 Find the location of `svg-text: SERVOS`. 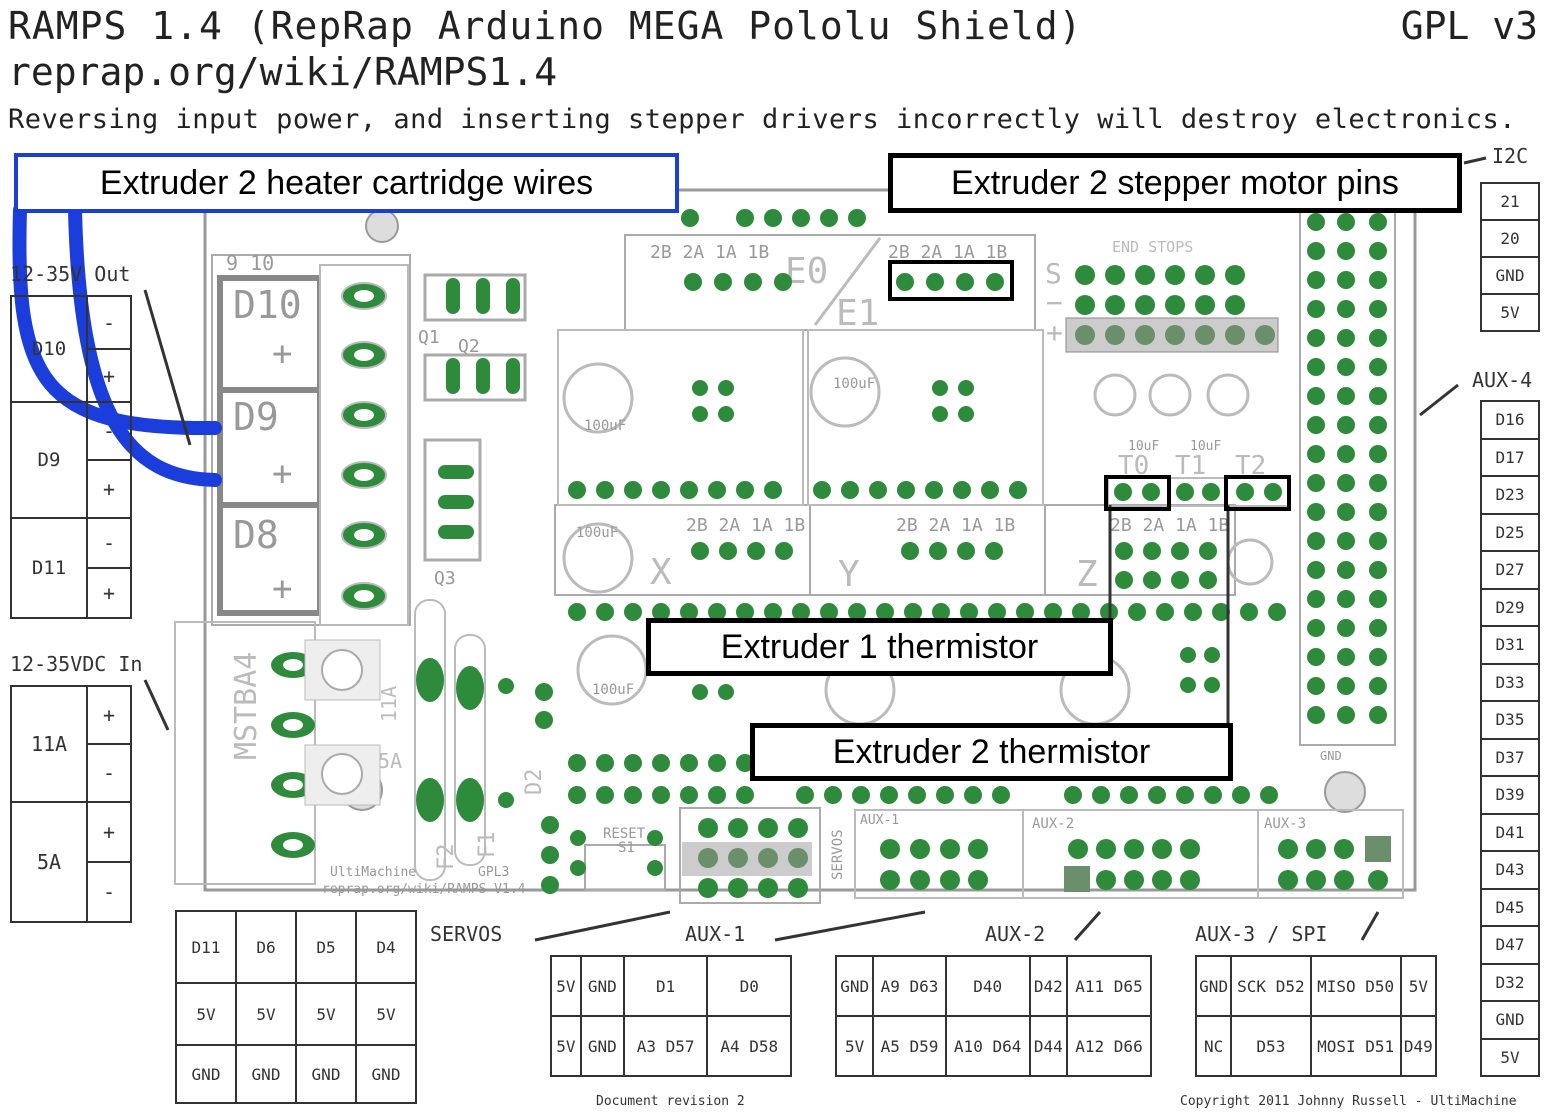

svg-text: SERVOS is located at coordinates (838, 854).